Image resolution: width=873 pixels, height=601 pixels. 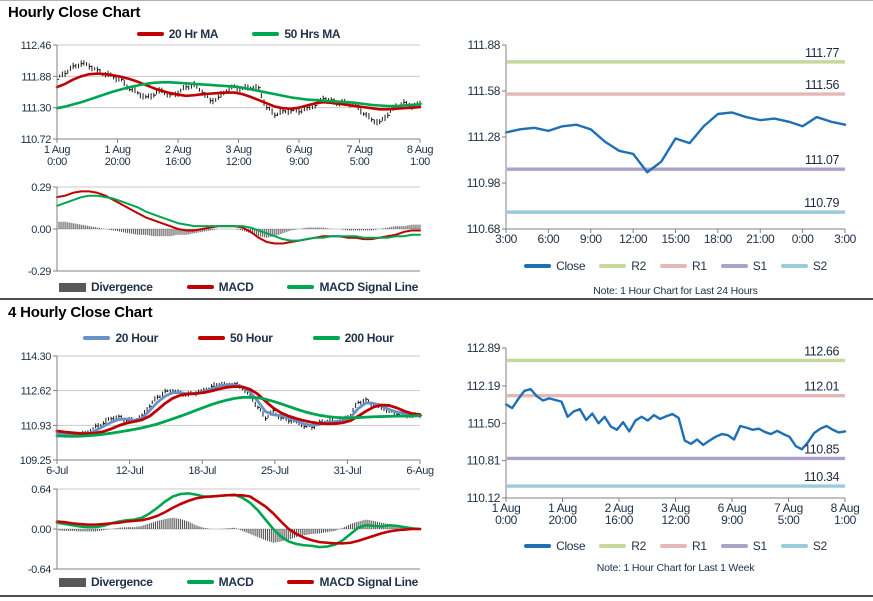 I want to click on series-50-hrs-ma, so click(x=238, y=95).